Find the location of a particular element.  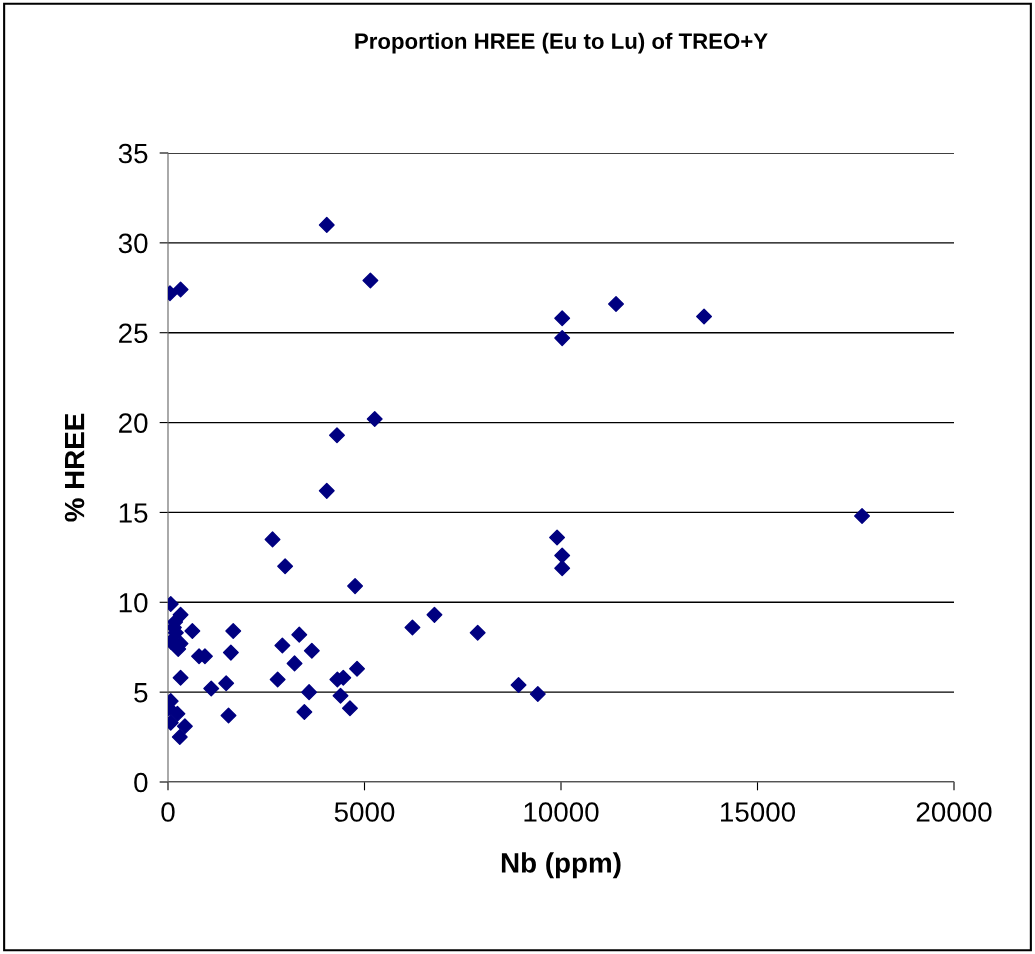

y-axis-title: % HREE is located at coordinates (74, 467).